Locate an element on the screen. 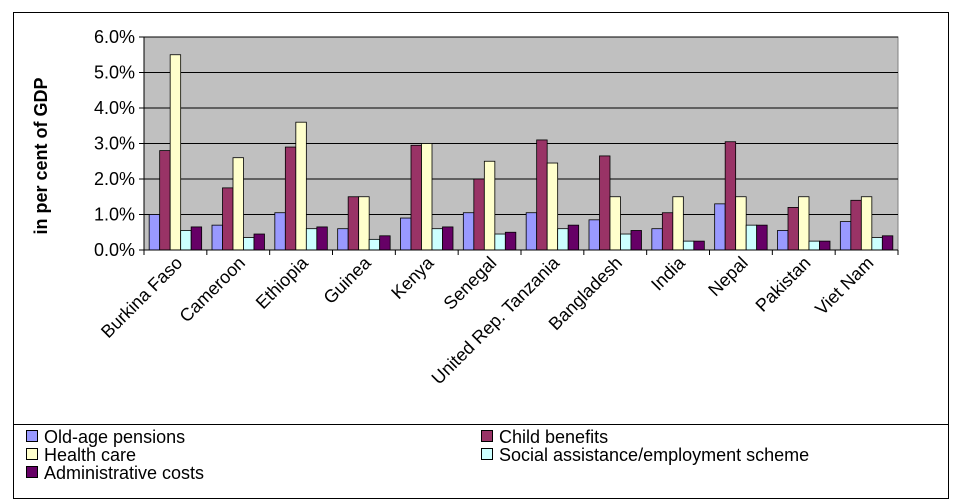 This screenshot has width=964, height=502. x-tick-label: Kenya is located at coordinates (412, 277).